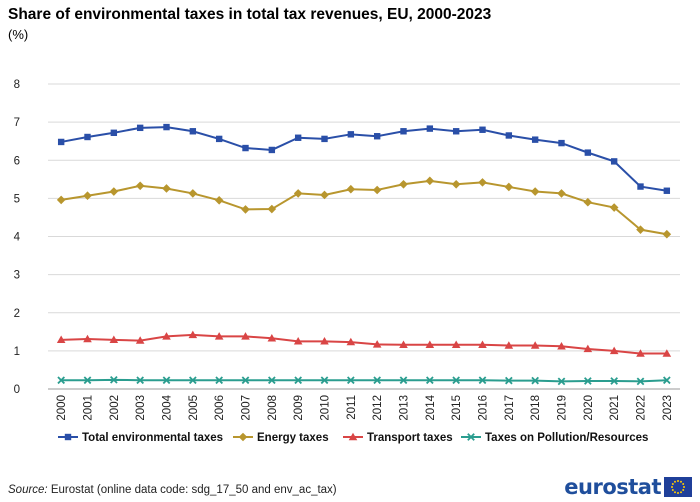  Describe the element at coordinates (510, 408) in the screenshot. I see `x-tick-label: 2017` at that location.